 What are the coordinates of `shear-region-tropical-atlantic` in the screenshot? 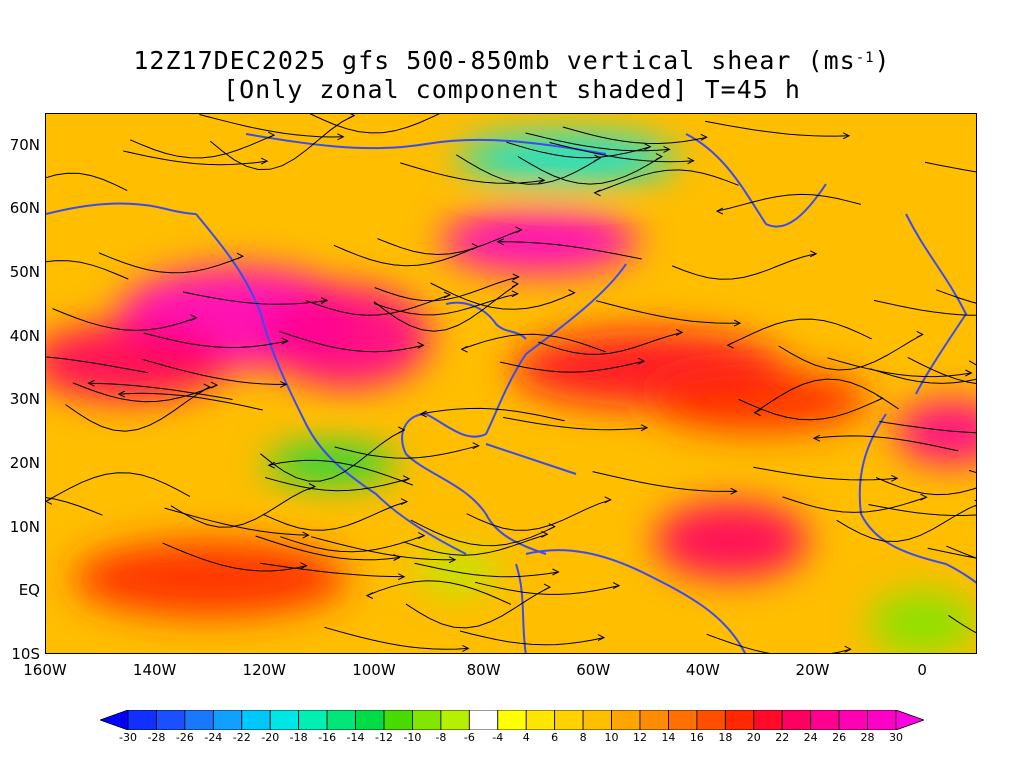 It's located at (731, 540).